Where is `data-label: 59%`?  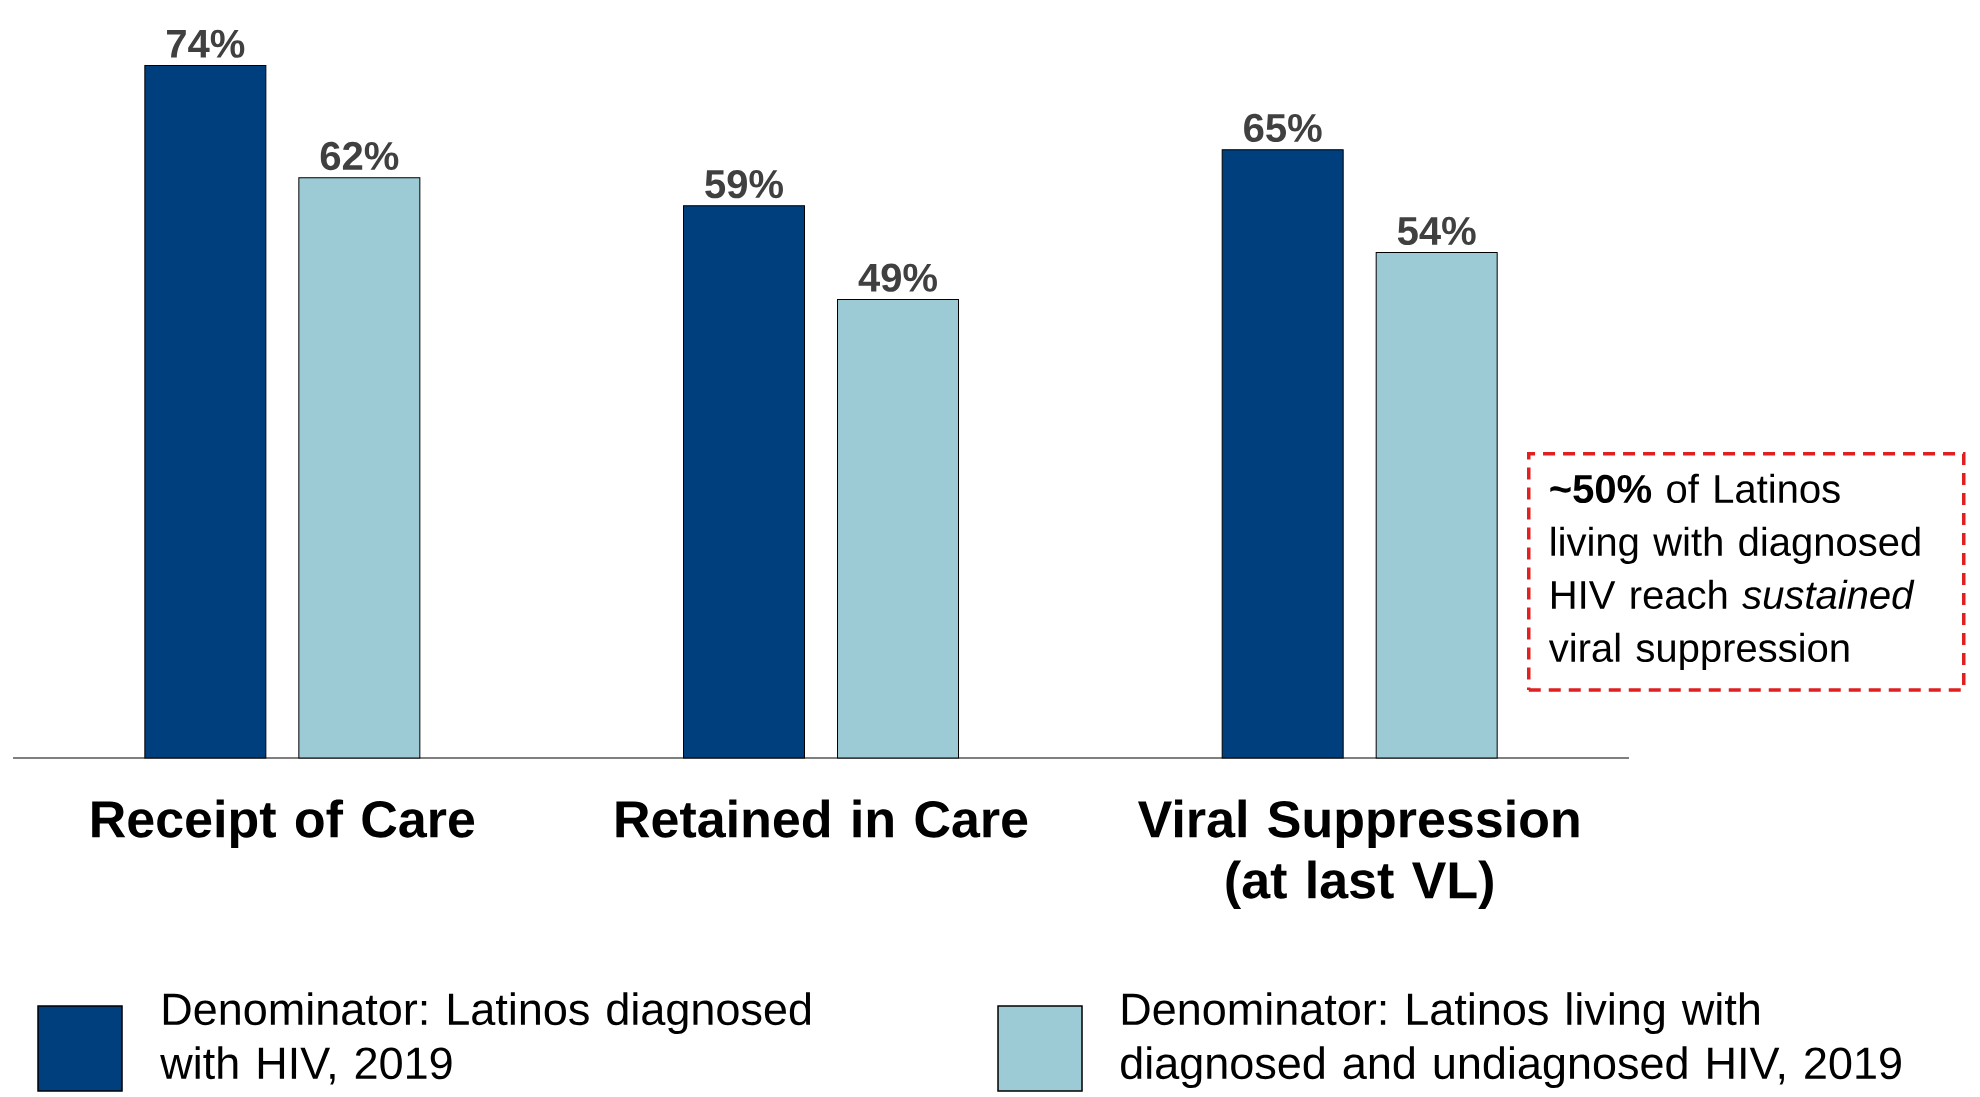 data-label: 59% is located at coordinates (744, 184).